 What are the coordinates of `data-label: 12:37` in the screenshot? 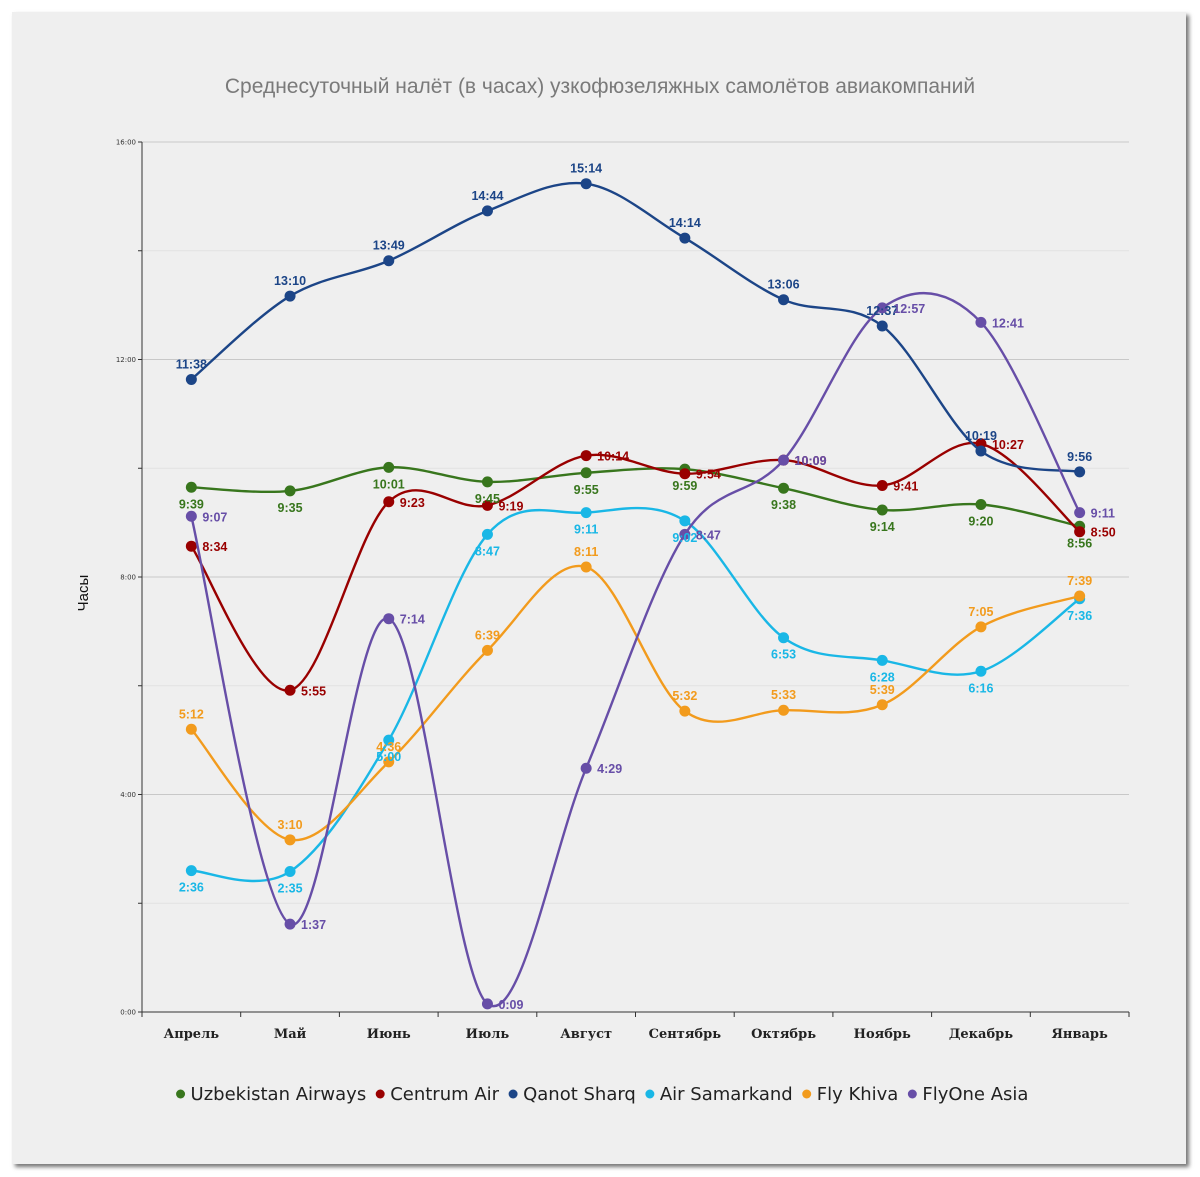 It's located at (882, 311).